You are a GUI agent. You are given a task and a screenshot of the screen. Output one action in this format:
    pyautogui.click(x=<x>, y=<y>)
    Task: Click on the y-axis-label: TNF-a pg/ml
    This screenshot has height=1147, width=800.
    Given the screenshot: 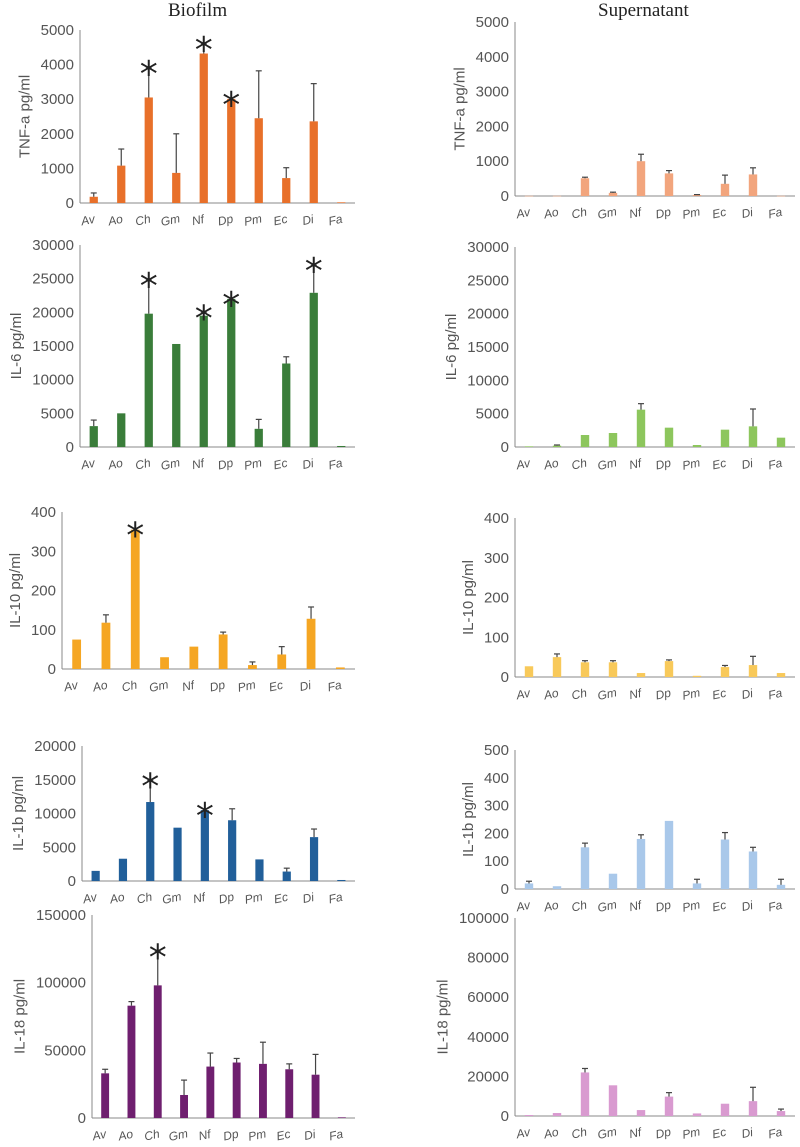 What is the action you would take?
    pyautogui.click(x=460, y=108)
    